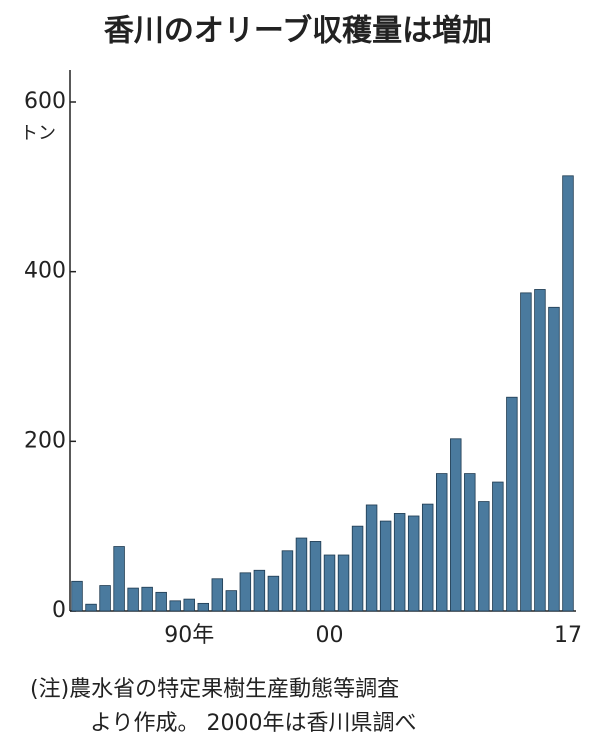 This screenshot has height=756, width=596. What do you see at coordinates (38, 133) in the screenshot?
I see `y-unit: トン` at bounding box center [38, 133].